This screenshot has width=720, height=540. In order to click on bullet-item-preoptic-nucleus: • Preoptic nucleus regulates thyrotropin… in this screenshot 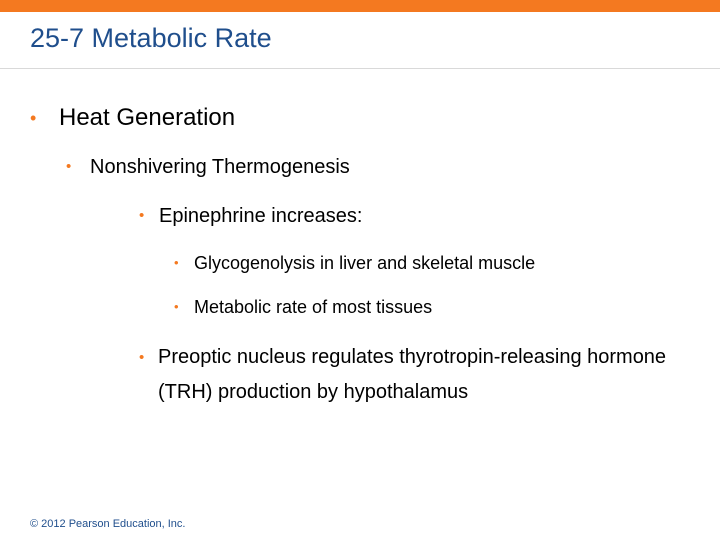, I will do `click(409, 375)`.